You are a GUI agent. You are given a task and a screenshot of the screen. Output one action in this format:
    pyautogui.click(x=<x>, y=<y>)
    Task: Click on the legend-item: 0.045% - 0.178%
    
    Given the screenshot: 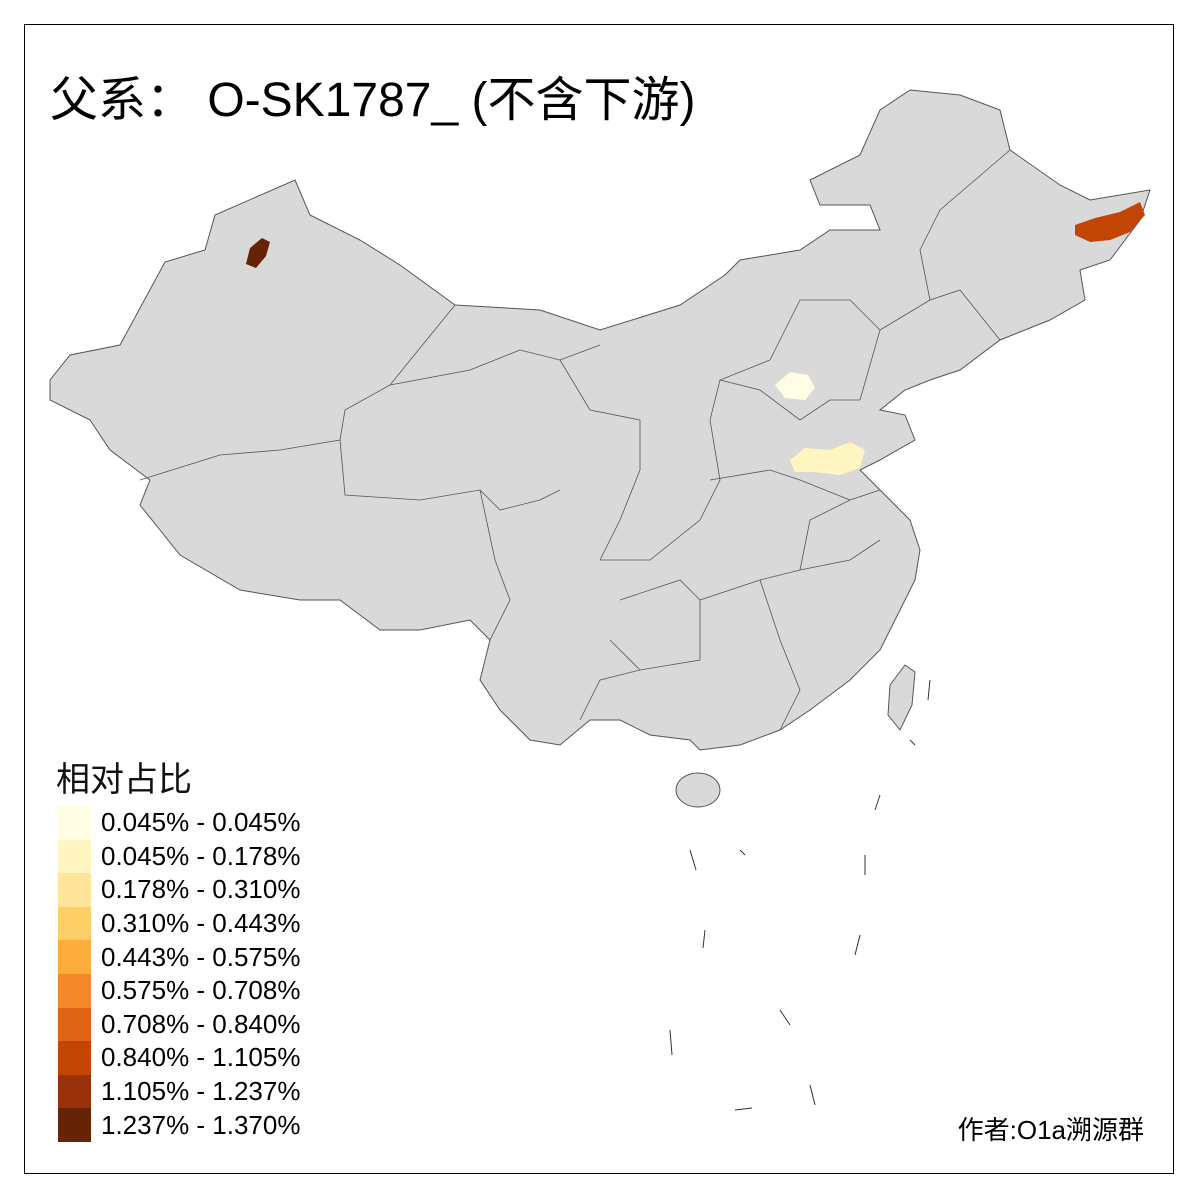 What is the action you would take?
    pyautogui.click(x=179, y=856)
    